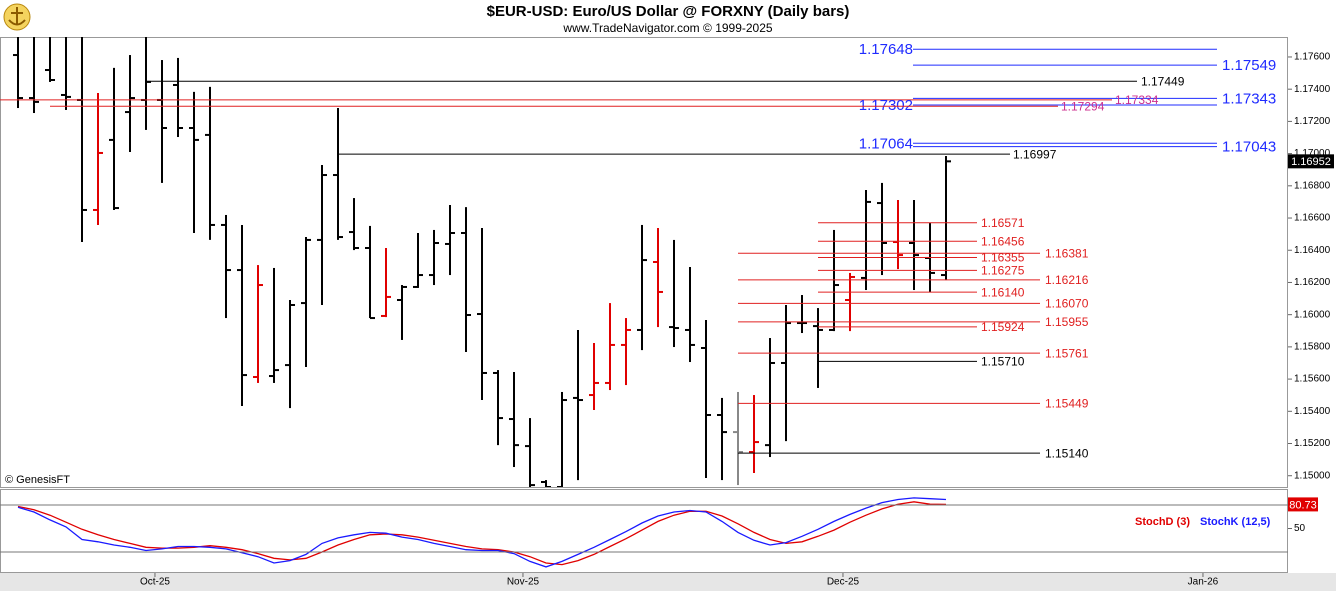  Describe the element at coordinates (1312, 89) in the screenshot. I see `y-tick-label: 1.17400` at that location.